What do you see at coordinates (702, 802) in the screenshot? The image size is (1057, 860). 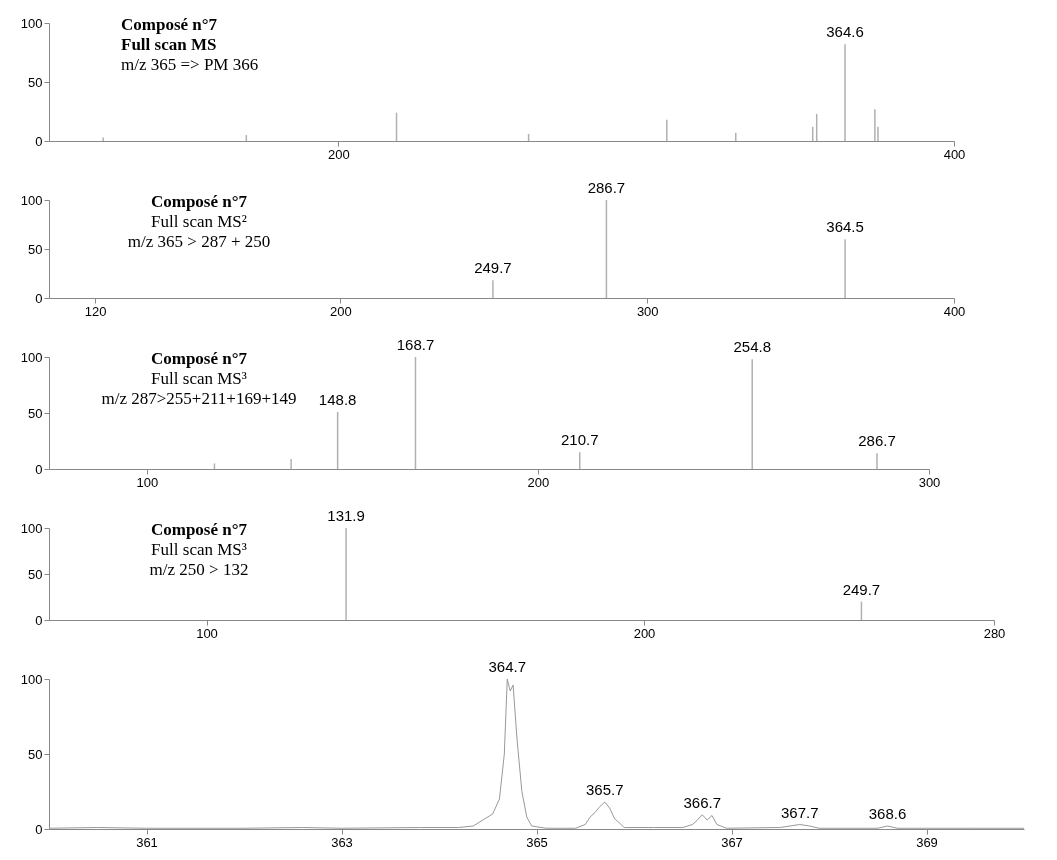 I see `annotation: 366.7` at bounding box center [702, 802].